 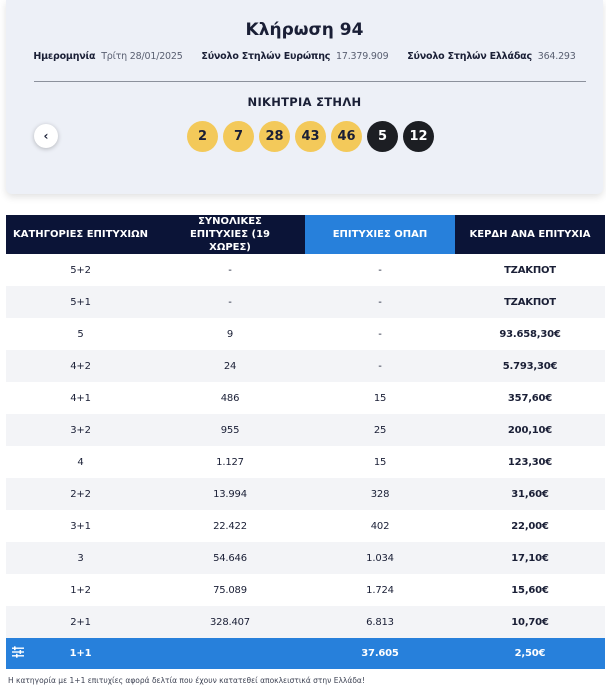 I want to click on prize-cell: 5.793,30€, so click(x=530, y=366).